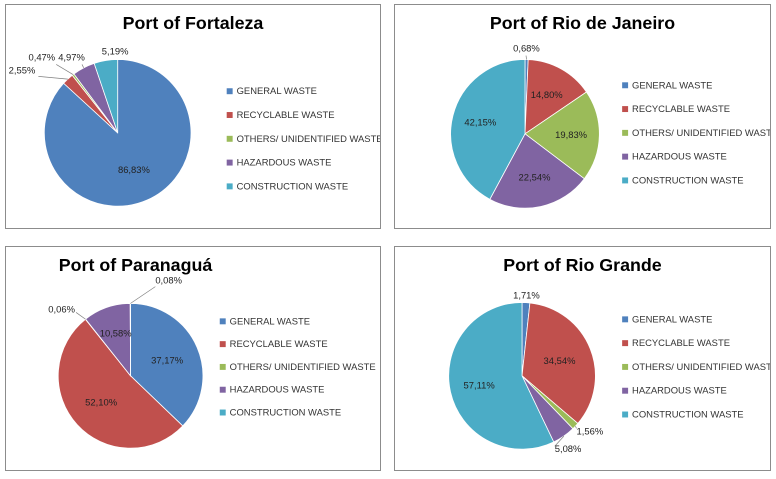  Describe the element at coordinates (526, 295) in the screenshot. I see `data-label-general-waste: 1,71%` at that location.